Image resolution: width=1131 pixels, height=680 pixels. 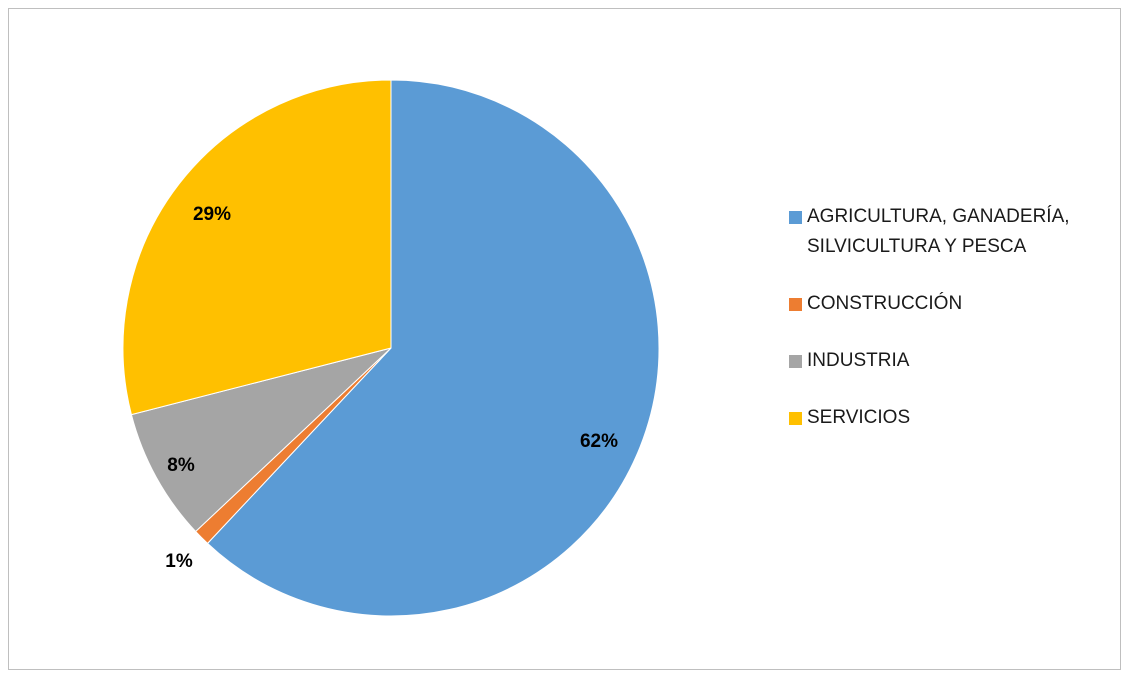 I want to click on legend-label: INDUSTRIA, so click(x=967, y=361).